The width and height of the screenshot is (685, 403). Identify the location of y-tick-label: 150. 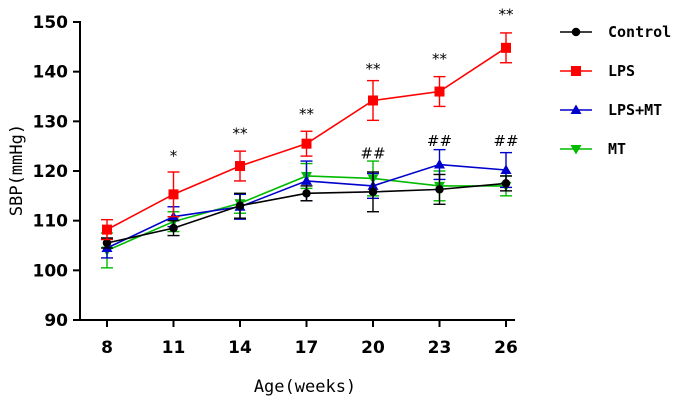
(51, 23).